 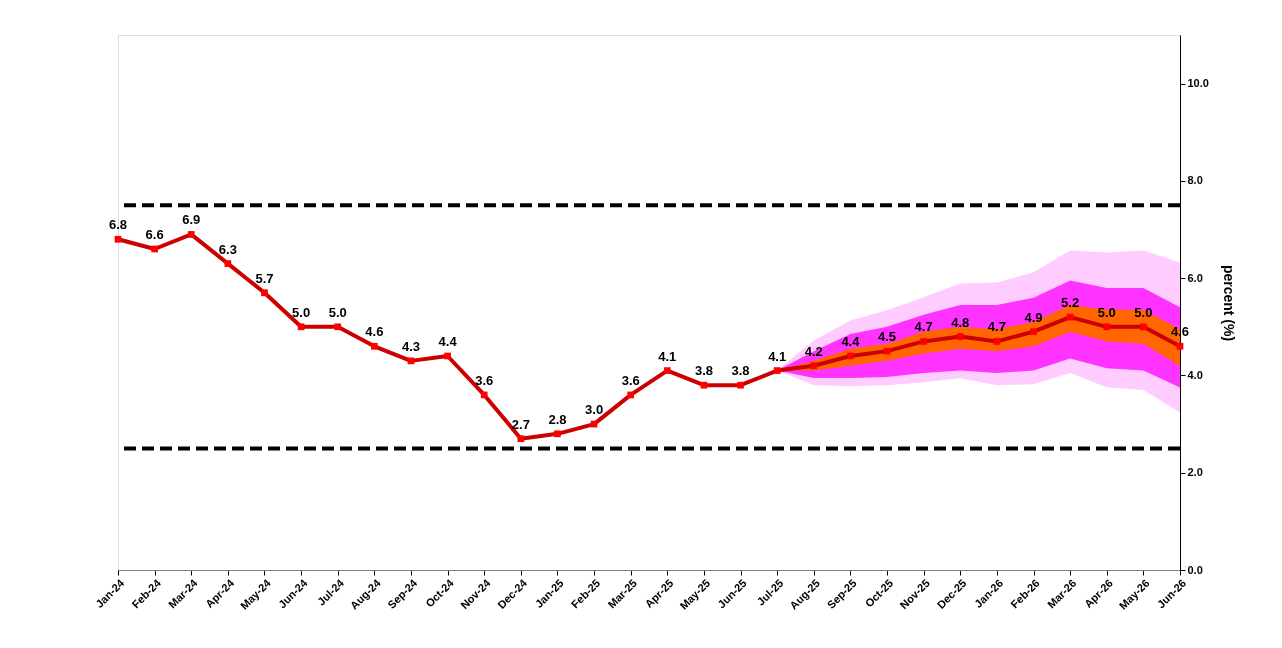 I want to click on data-label: 2.7, so click(x=520, y=424).